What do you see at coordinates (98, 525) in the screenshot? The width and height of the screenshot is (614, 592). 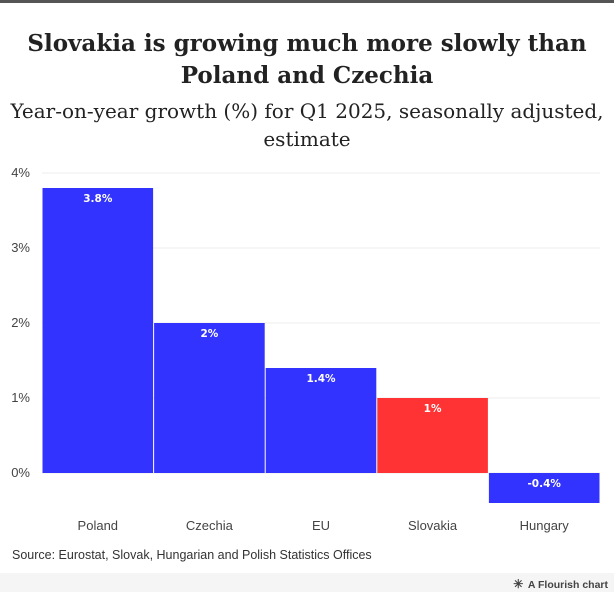 I see `x-tick-label: Poland` at bounding box center [98, 525].